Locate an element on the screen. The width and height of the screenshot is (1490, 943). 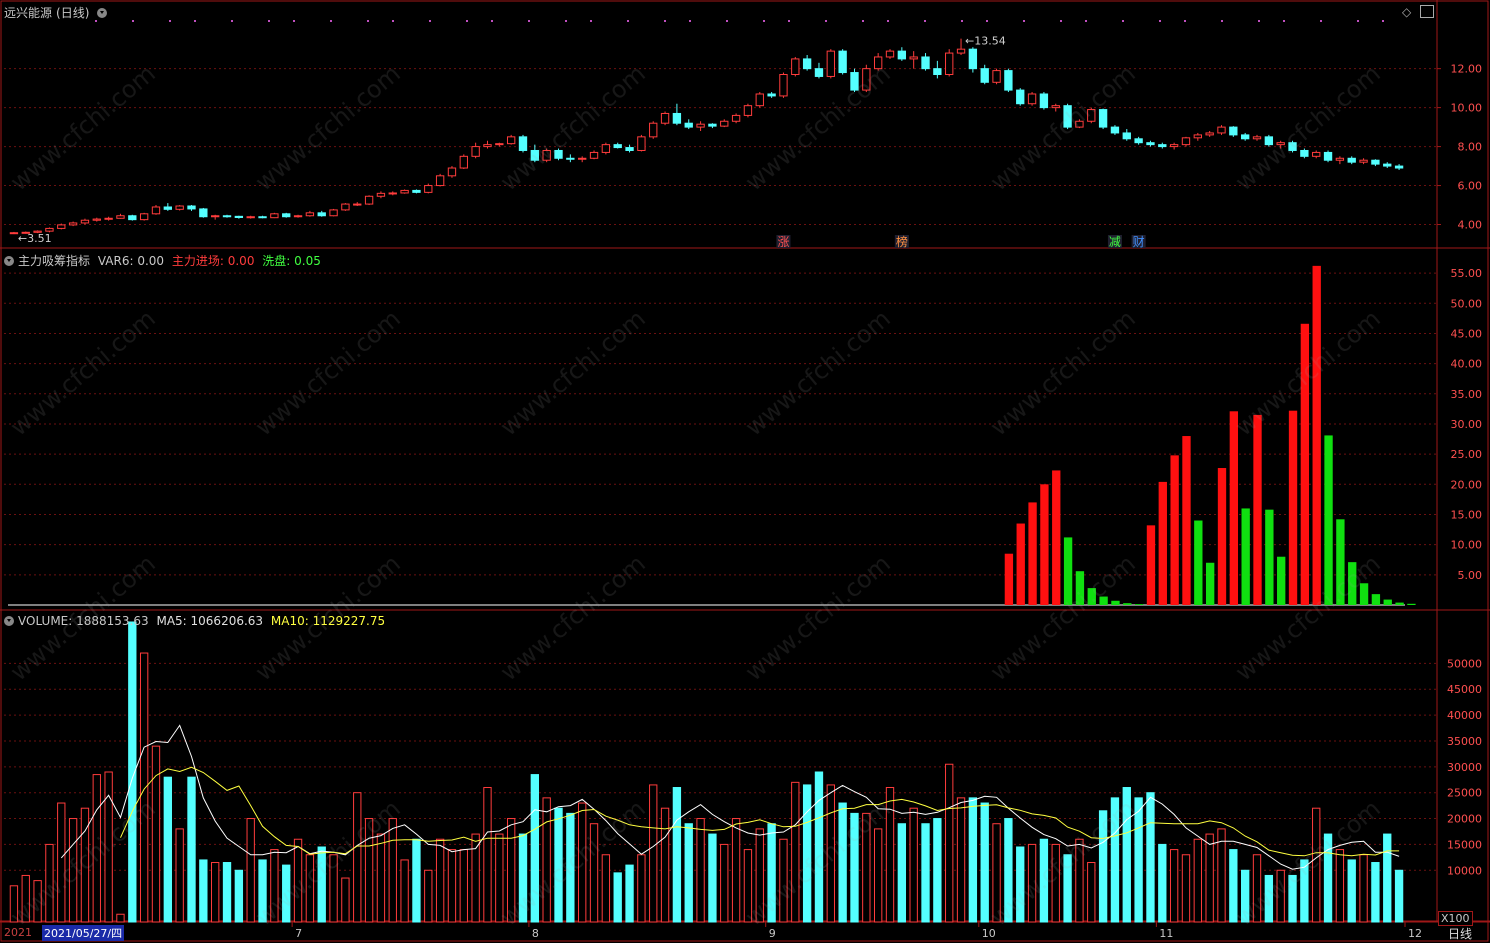
selected-date: 2021/05/27/四 is located at coordinates (83, 933).